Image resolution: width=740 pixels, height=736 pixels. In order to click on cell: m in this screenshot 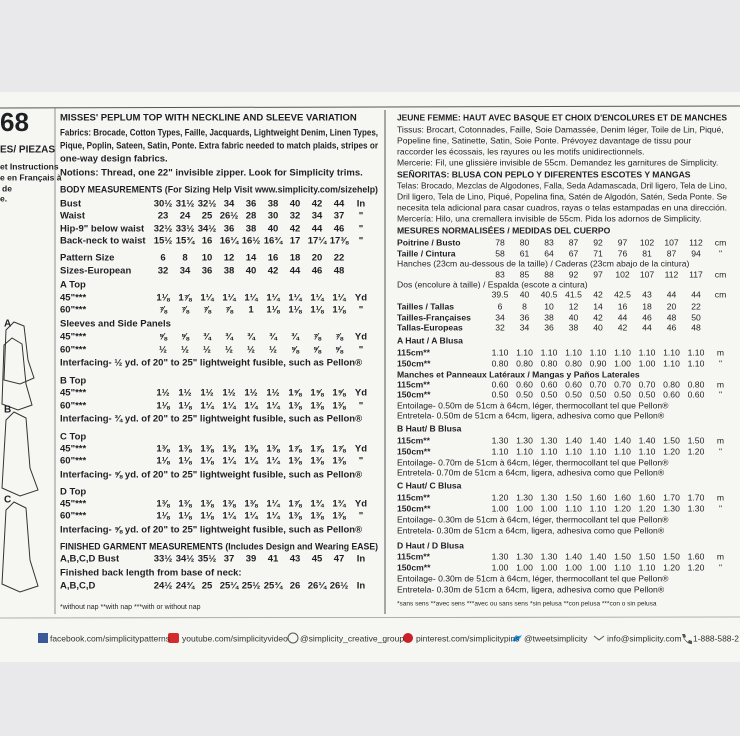, I will do `click(720, 497)`.